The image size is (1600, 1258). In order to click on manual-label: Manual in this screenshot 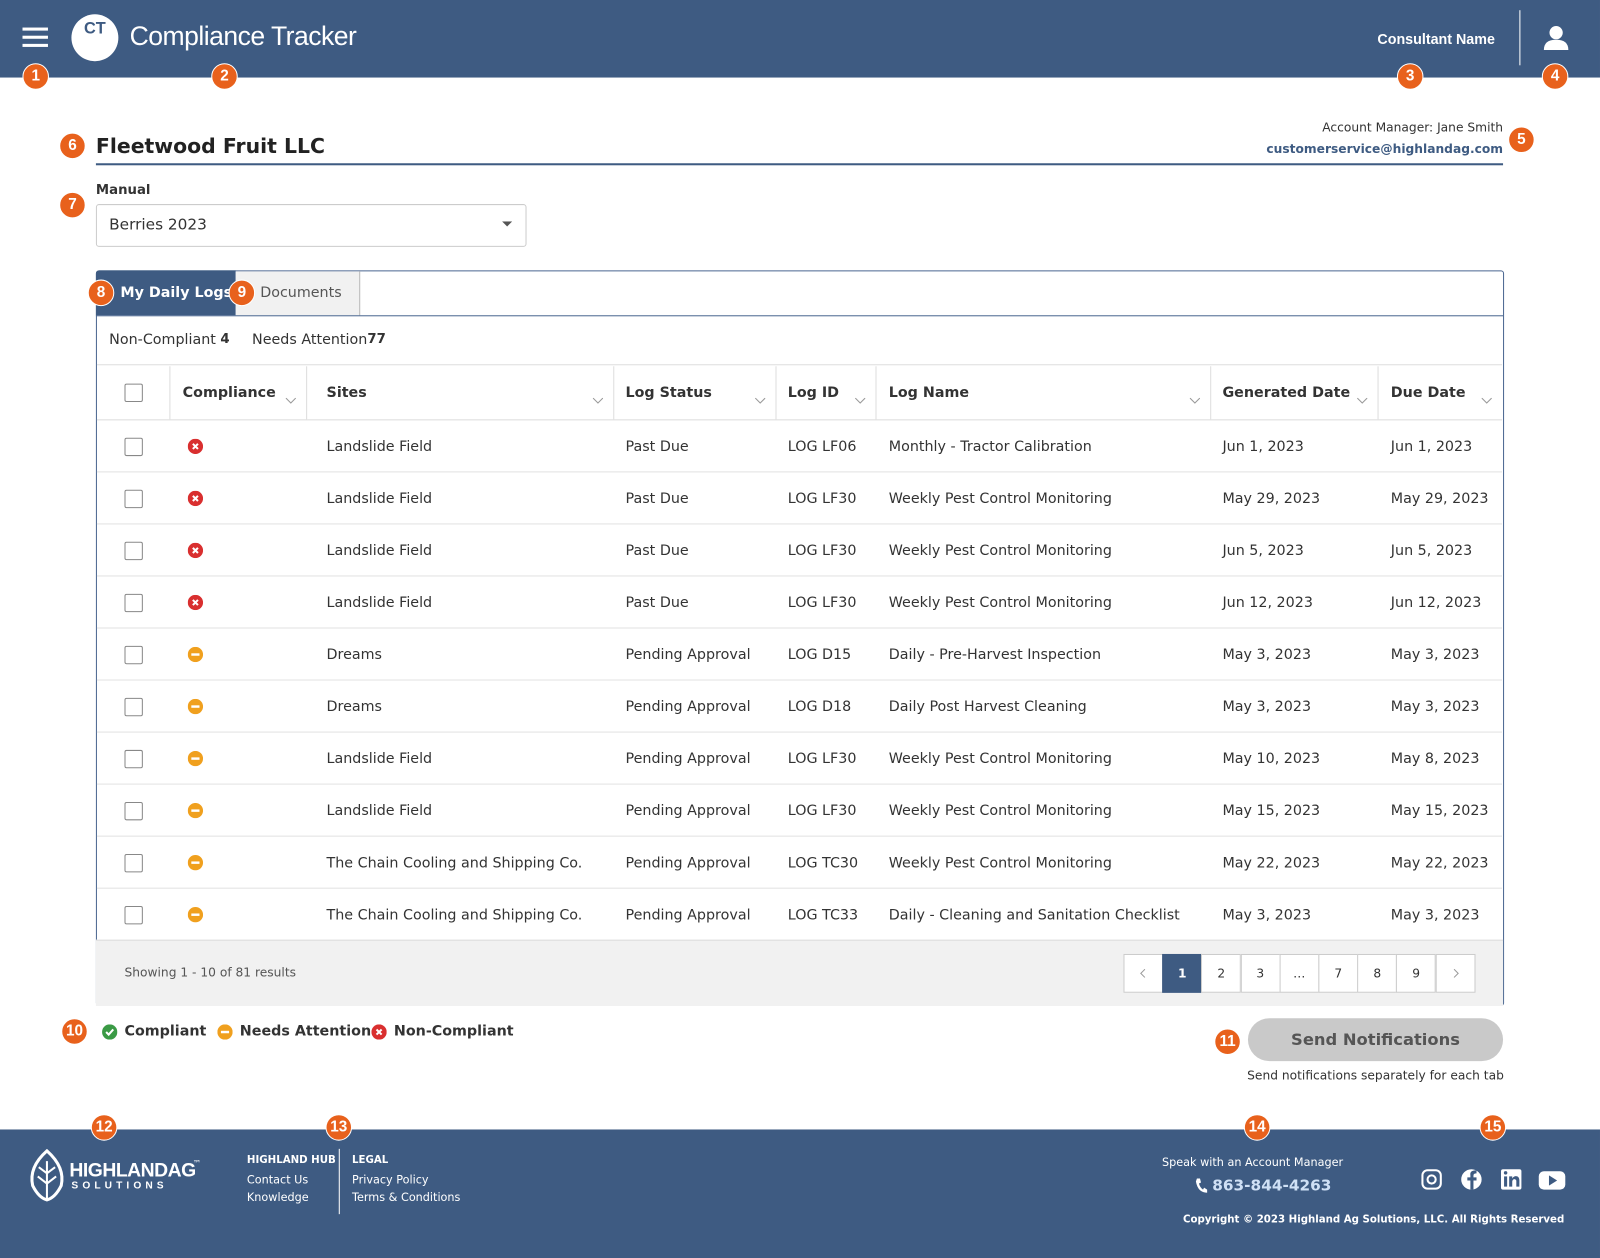, I will do `click(123, 190)`.